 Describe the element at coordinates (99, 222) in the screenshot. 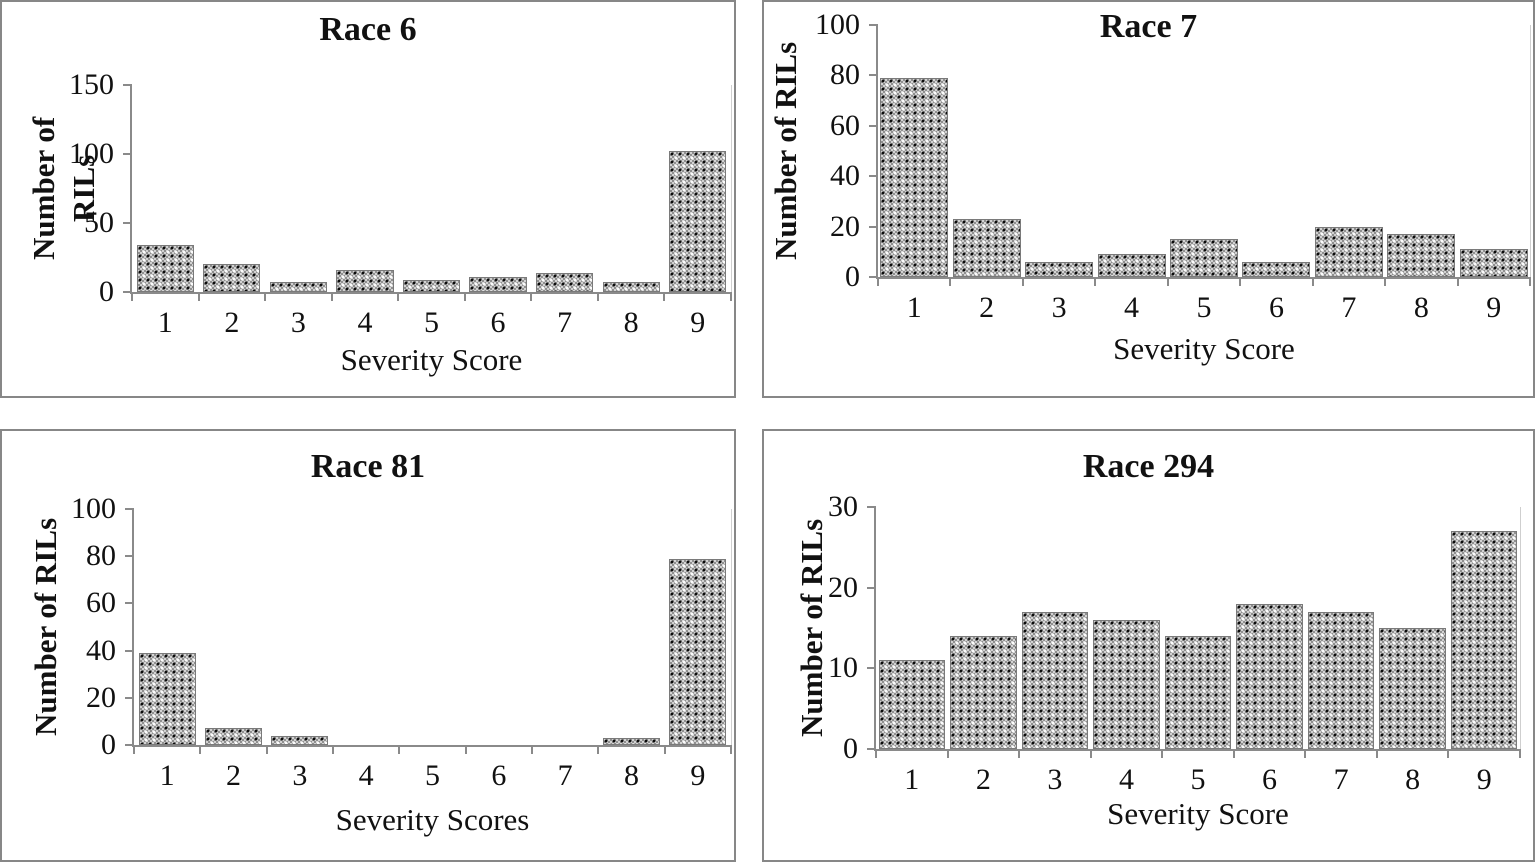

I see `y-tick-label: 50` at that location.